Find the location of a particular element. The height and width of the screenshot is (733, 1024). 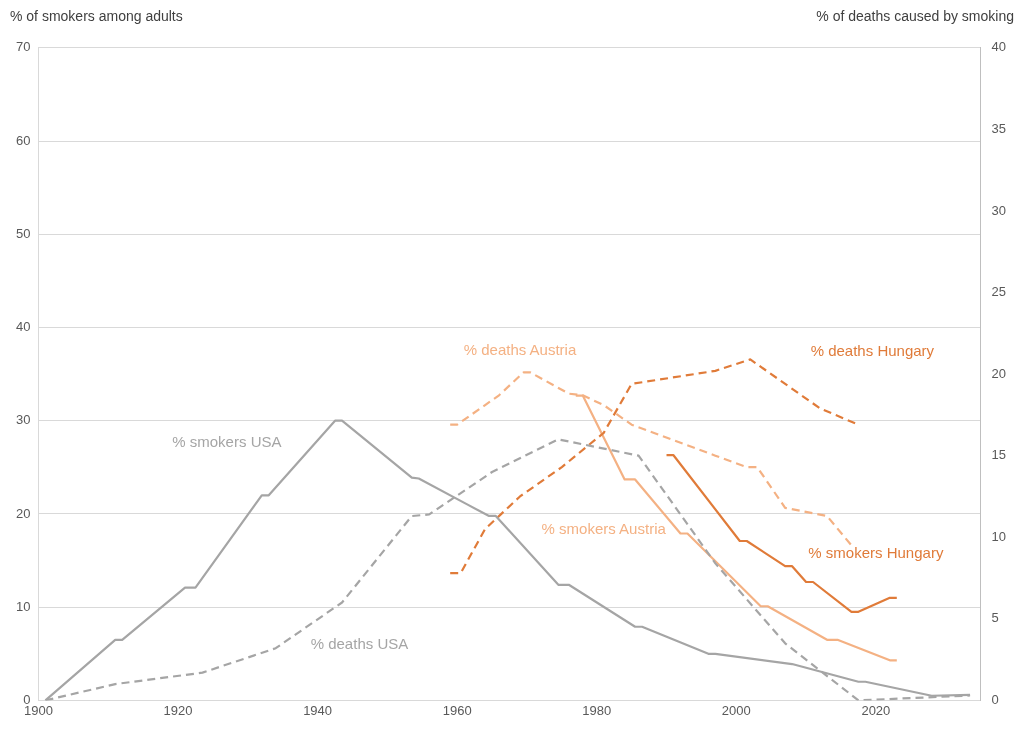

y-tick-label: 20 is located at coordinates (23, 513).